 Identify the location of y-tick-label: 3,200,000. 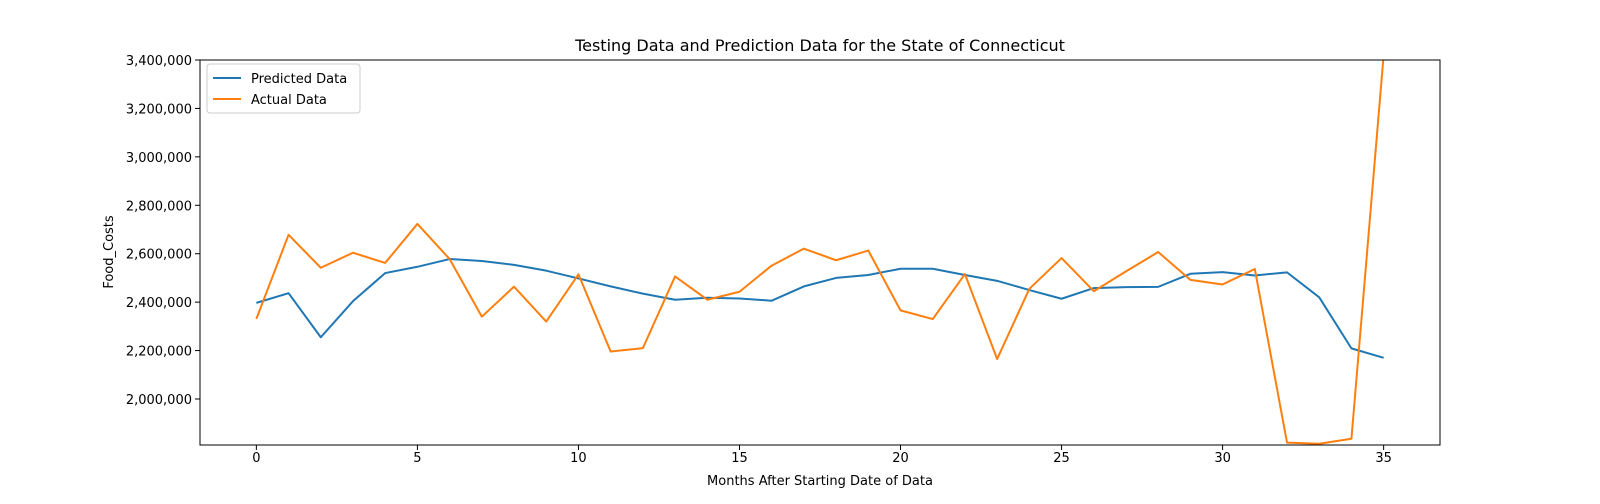
(159, 109).